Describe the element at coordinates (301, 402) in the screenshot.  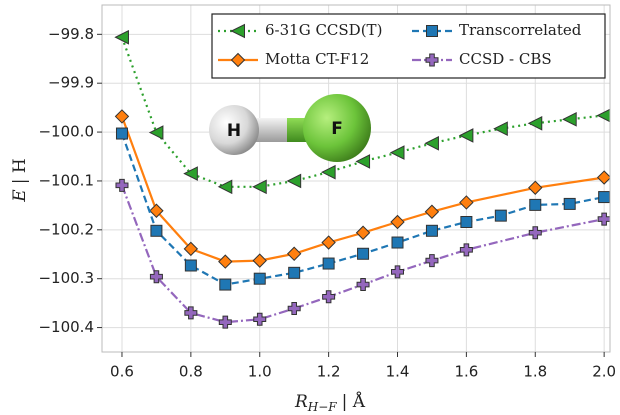
I see `x-label-var: R` at that location.